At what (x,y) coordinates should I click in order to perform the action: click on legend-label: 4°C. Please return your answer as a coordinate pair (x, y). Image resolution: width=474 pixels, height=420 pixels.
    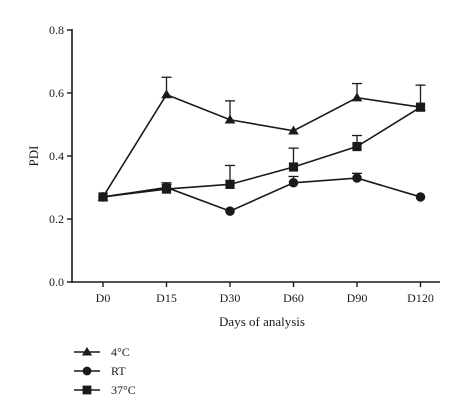
    Looking at the image, I should click on (120, 352).